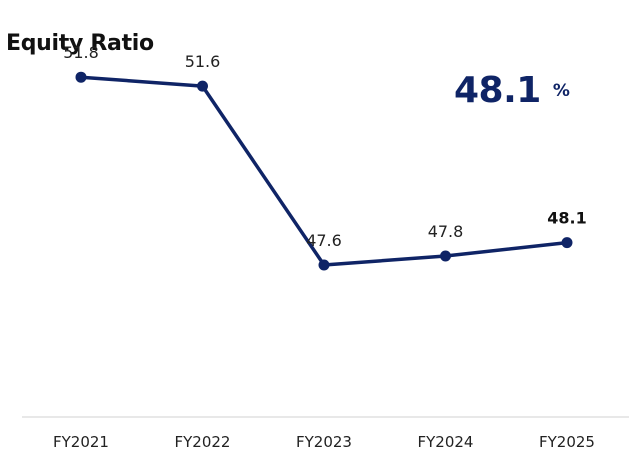 This screenshot has height=460, width=640. Describe the element at coordinates (203, 61) in the screenshot. I see `data-label: 51.6` at that location.